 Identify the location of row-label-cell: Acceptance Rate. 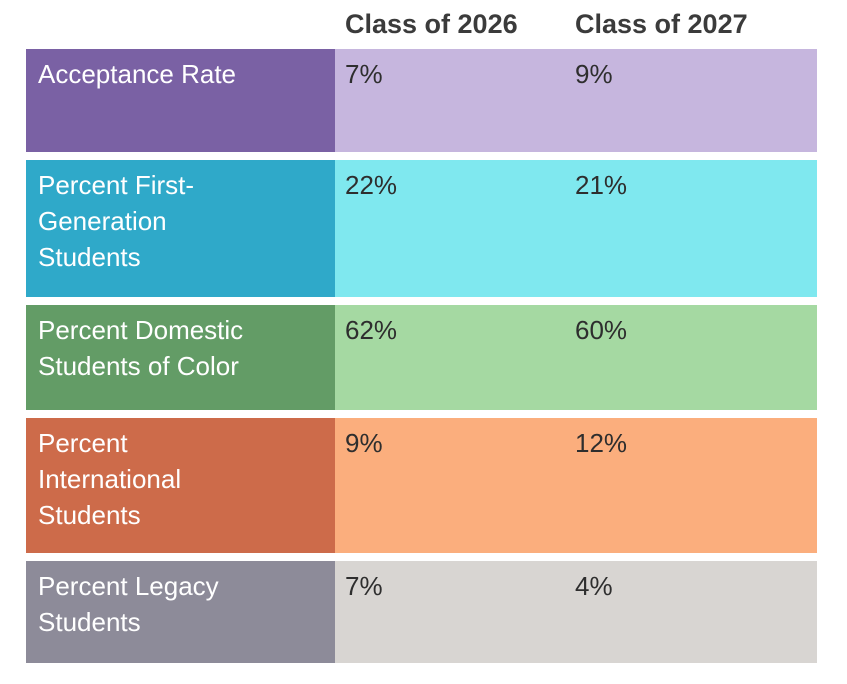
(180, 100).